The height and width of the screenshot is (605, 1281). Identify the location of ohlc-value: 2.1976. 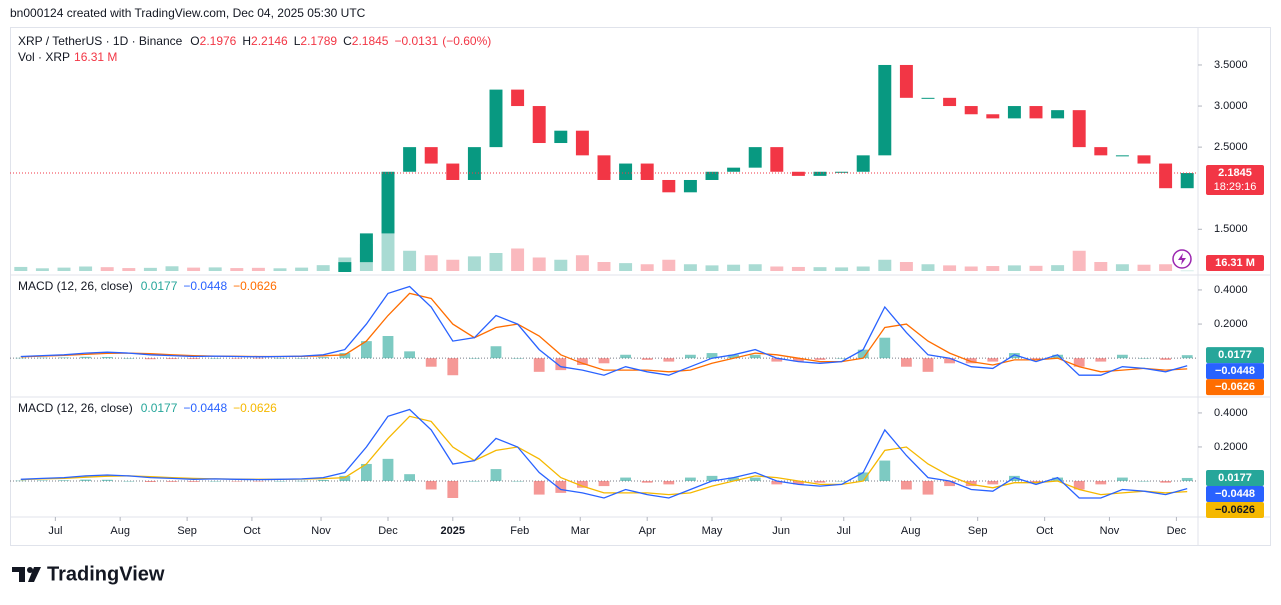
(218, 41).